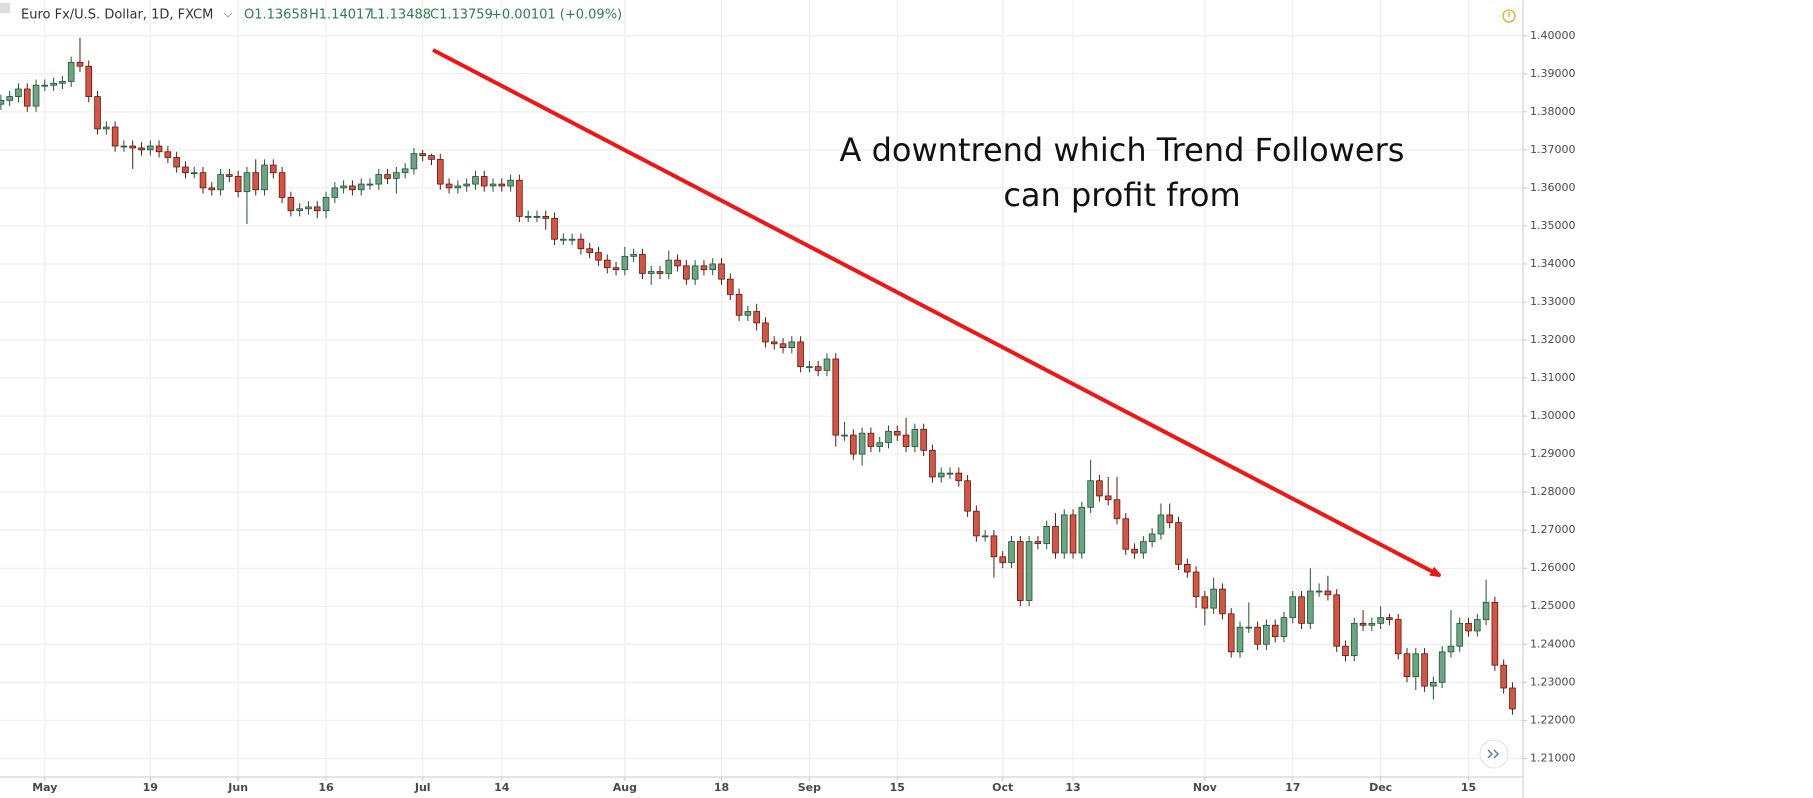 Image resolution: width=1813 pixels, height=798 pixels. Describe the element at coordinates (1121, 195) in the screenshot. I see `annotation-line: can profit from` at that location.